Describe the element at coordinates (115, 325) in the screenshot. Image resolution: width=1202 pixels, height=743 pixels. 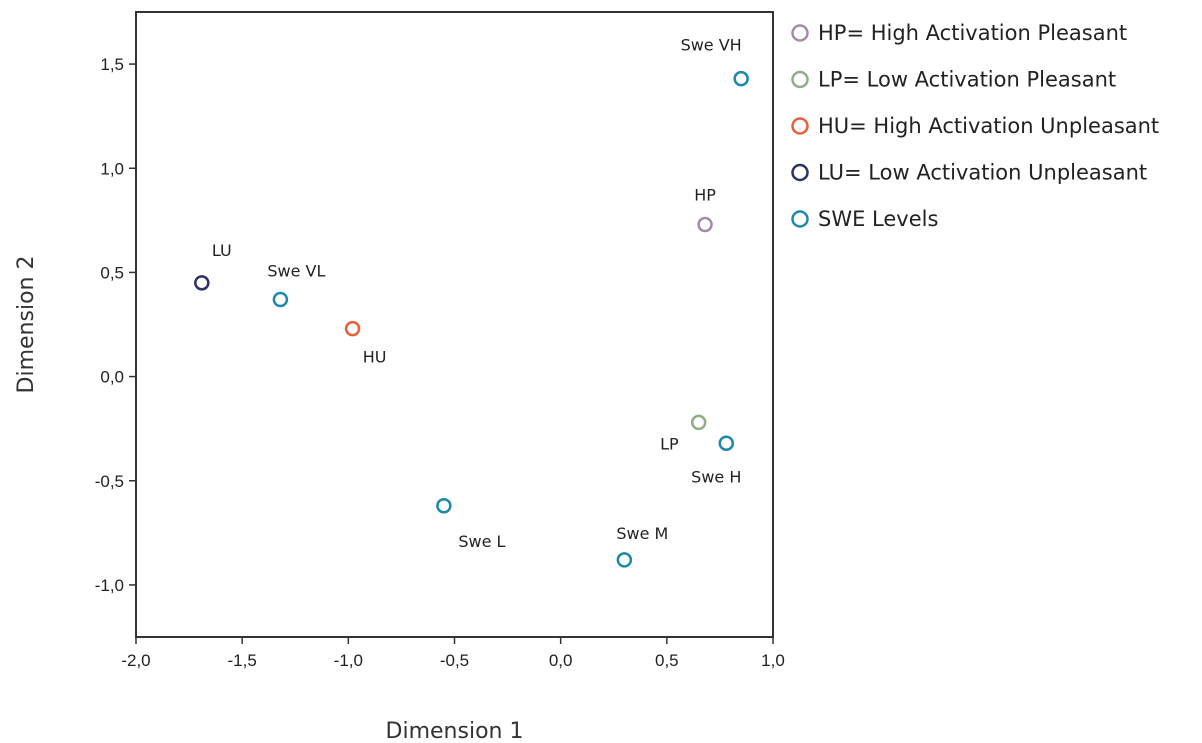
I see `y-axis-ticks: 1,5 1,0 0,5 0,0 -0,5 -1,0` at that location.